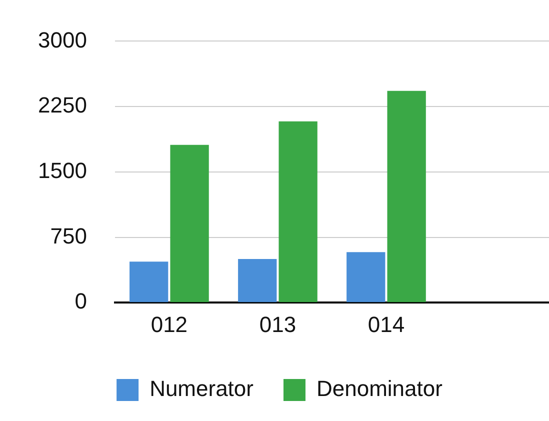 The height and width of the screenshot is (421, 549). I want to click on y-tick-label: 0, so click(80, 301).